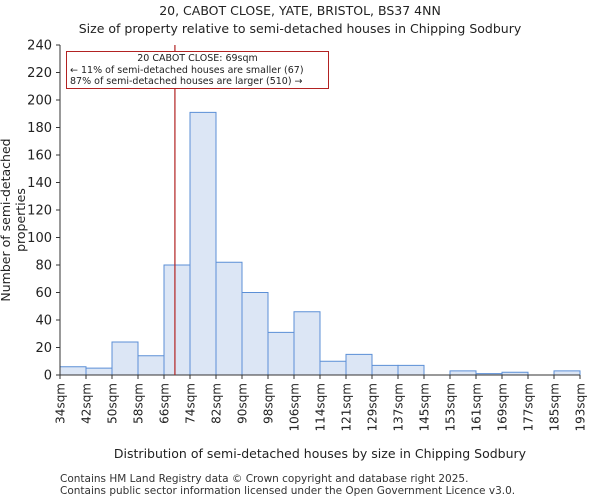 The image size is (600, 500). What do you see at coordinates (139, 403) in the screenshot?
I see `x-tick-label: 58sqm` at bounding box center [139, 403].